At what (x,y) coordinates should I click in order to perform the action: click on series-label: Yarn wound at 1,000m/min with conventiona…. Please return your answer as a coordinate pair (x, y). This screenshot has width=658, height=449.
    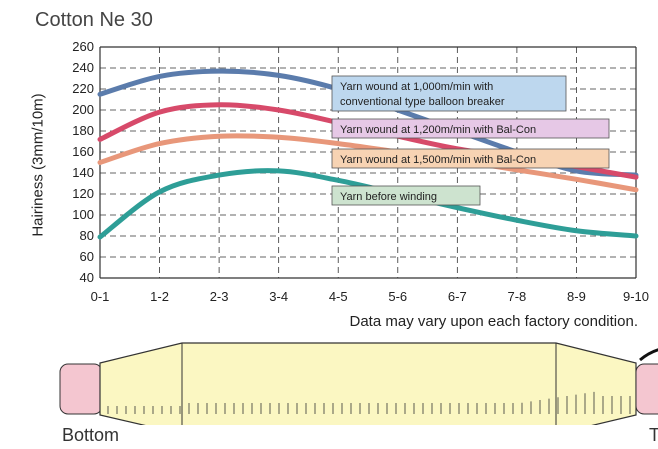
    Looking at the image, I should click on (449, 93).